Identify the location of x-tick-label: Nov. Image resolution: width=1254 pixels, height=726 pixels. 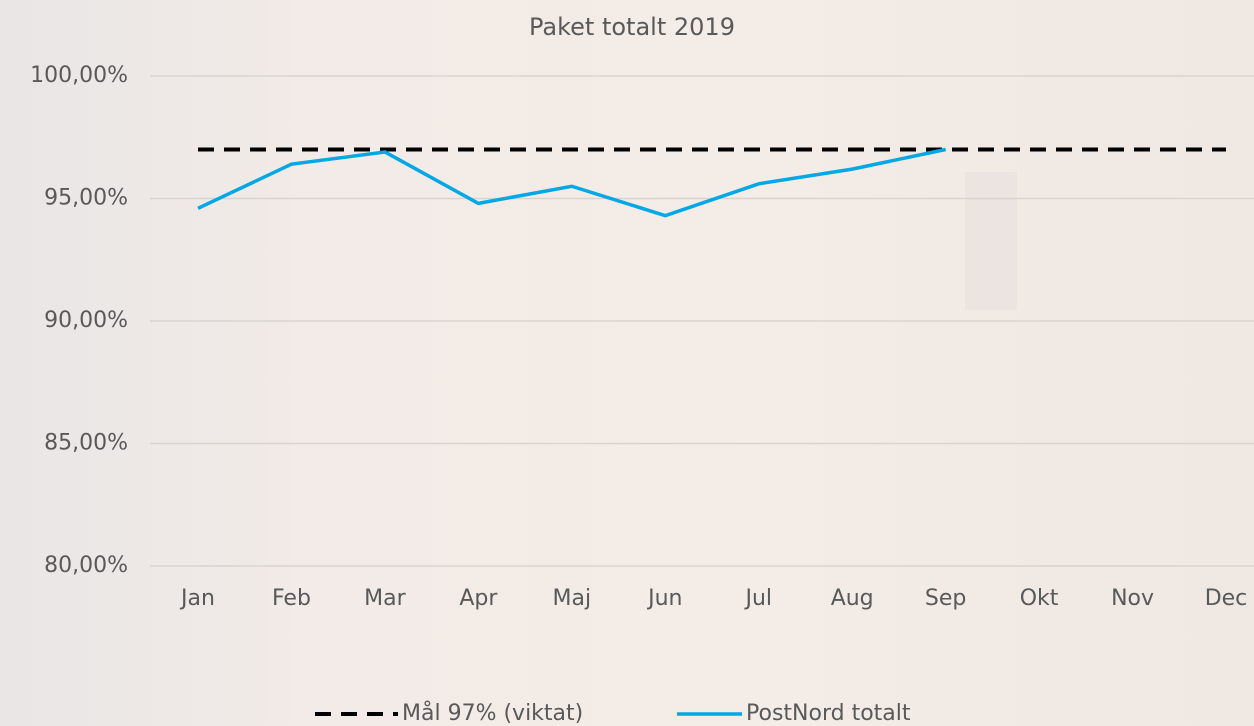
(1132, 598).